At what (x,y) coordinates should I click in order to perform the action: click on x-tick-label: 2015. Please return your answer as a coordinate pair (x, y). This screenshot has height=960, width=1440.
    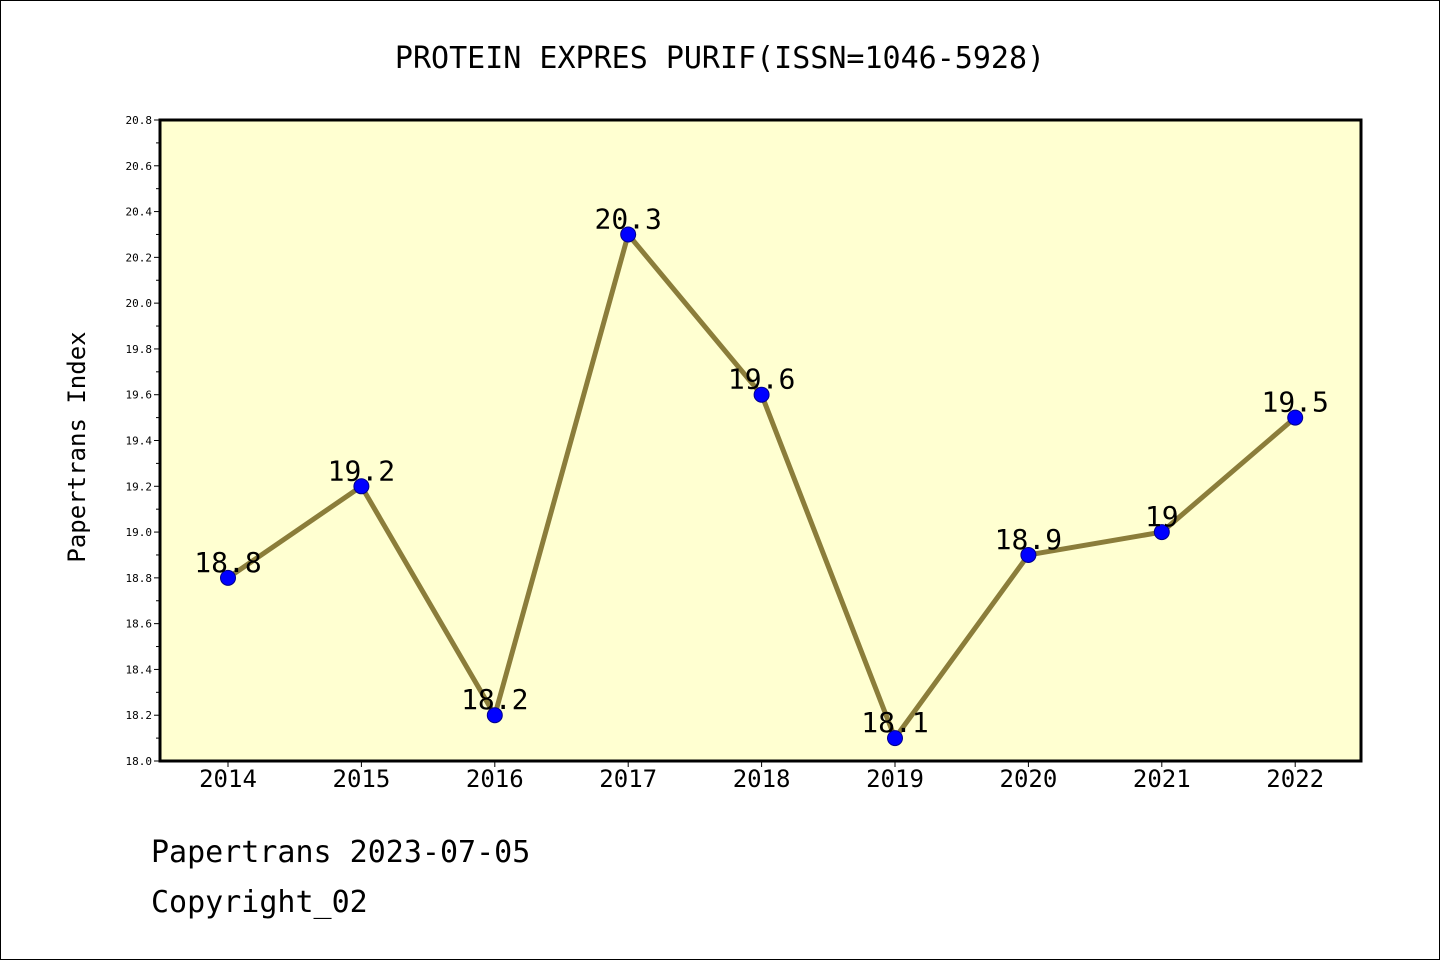
    Looking at the image, I should click on (362, 779).